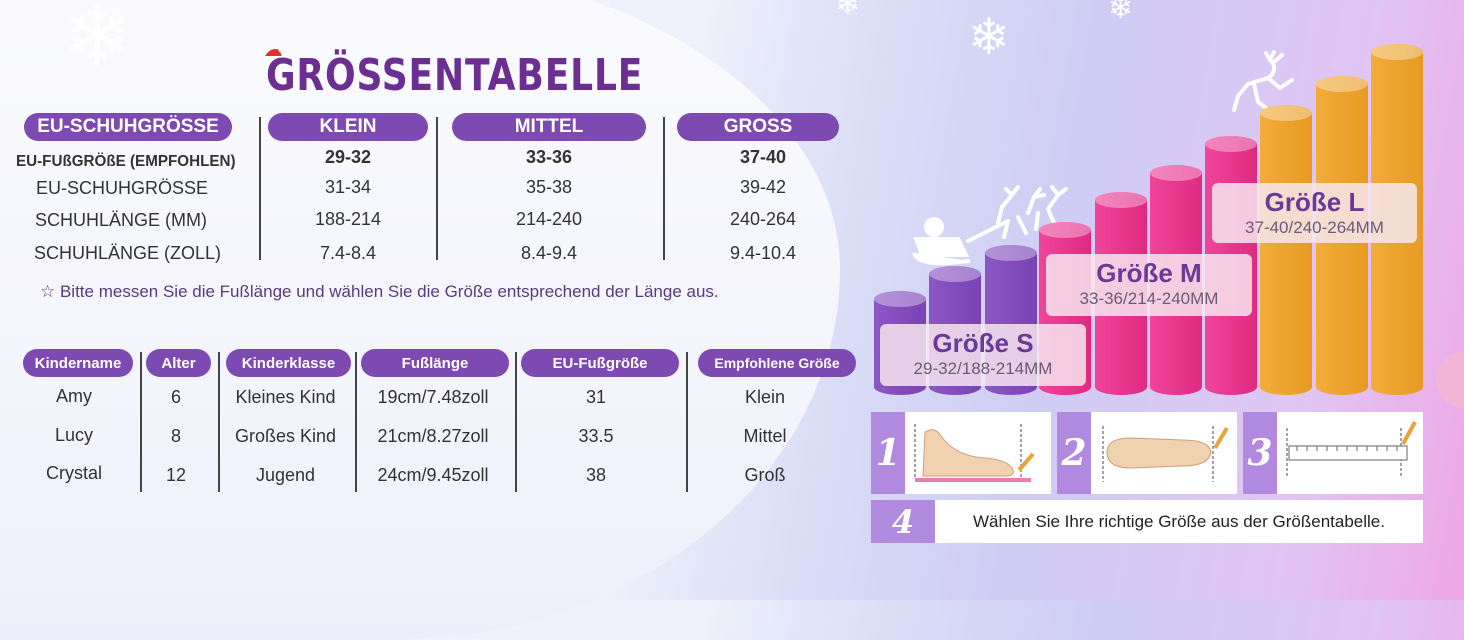 The image size is (1464, 640). What do you see at coordinates (888, 453) in the screenshot?
I see `step-number: 1` at bounding box center [888, 453].